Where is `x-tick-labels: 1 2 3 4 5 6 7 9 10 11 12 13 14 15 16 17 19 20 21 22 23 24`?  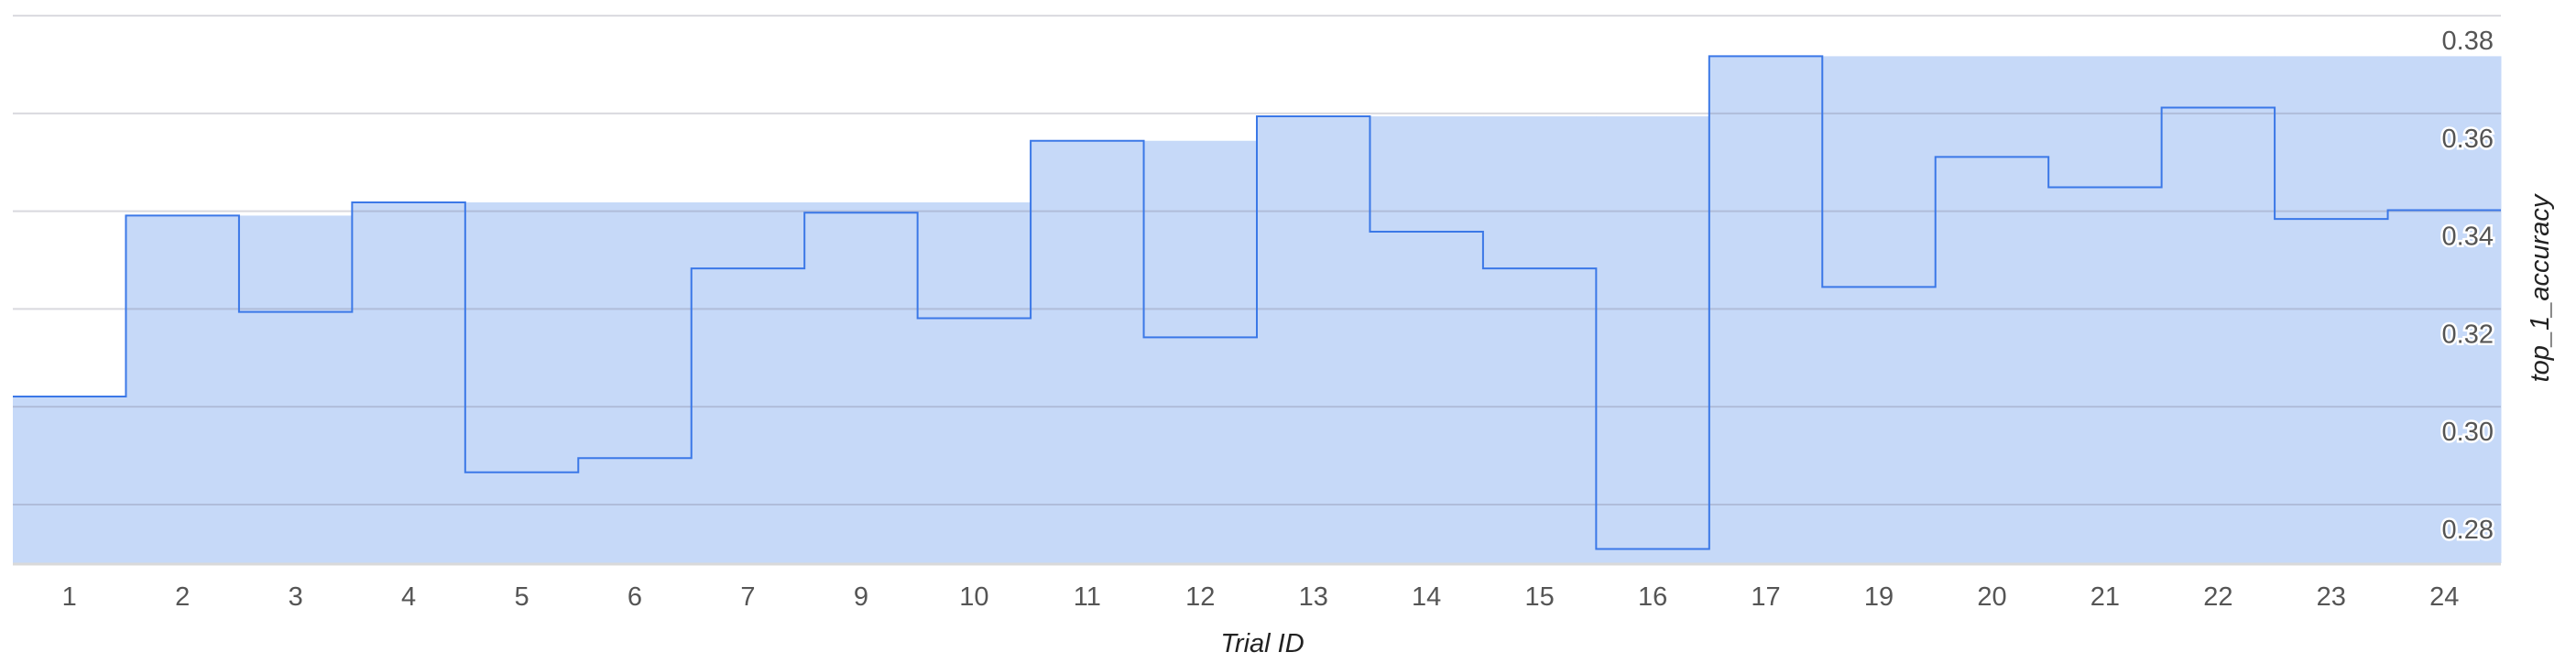 x-tick-labels: 1 2 3 4 5 6 7 9 10 11 12 13 14 15 16 17 19 20 21 22 23 24 is located at coordinates (1261, 597).